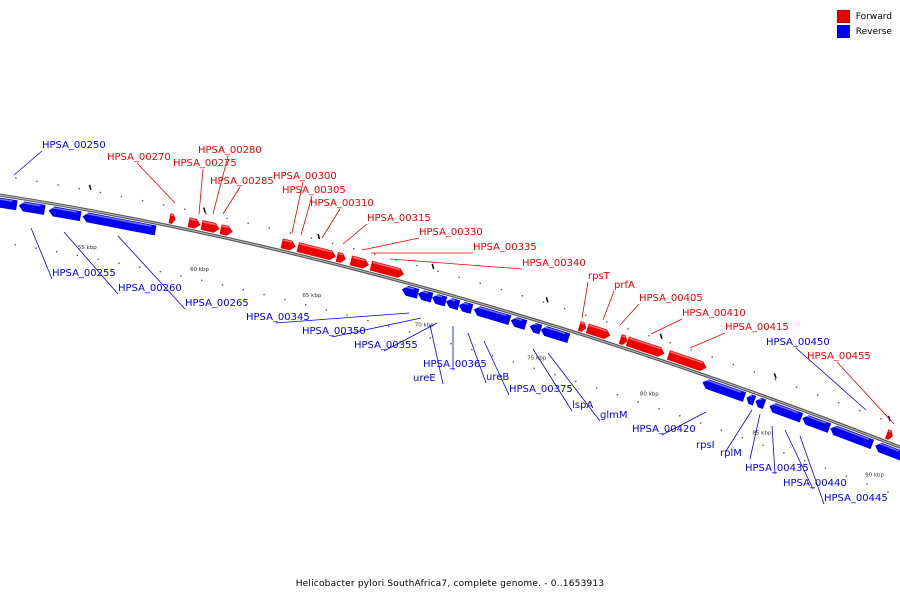  What do you see at coordinates (334, 331) in the screenshot?
I see `gene-label: HPSA_00350` at bounding box center [334, 331].